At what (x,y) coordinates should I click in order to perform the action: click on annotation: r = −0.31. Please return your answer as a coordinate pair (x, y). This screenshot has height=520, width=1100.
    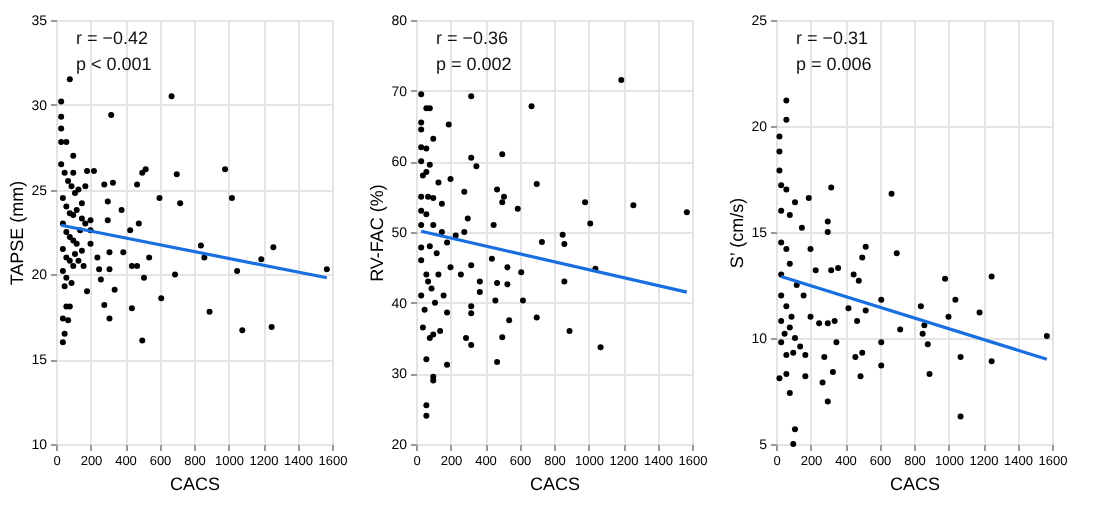
    Looking at the image, I should click on (832, 38).